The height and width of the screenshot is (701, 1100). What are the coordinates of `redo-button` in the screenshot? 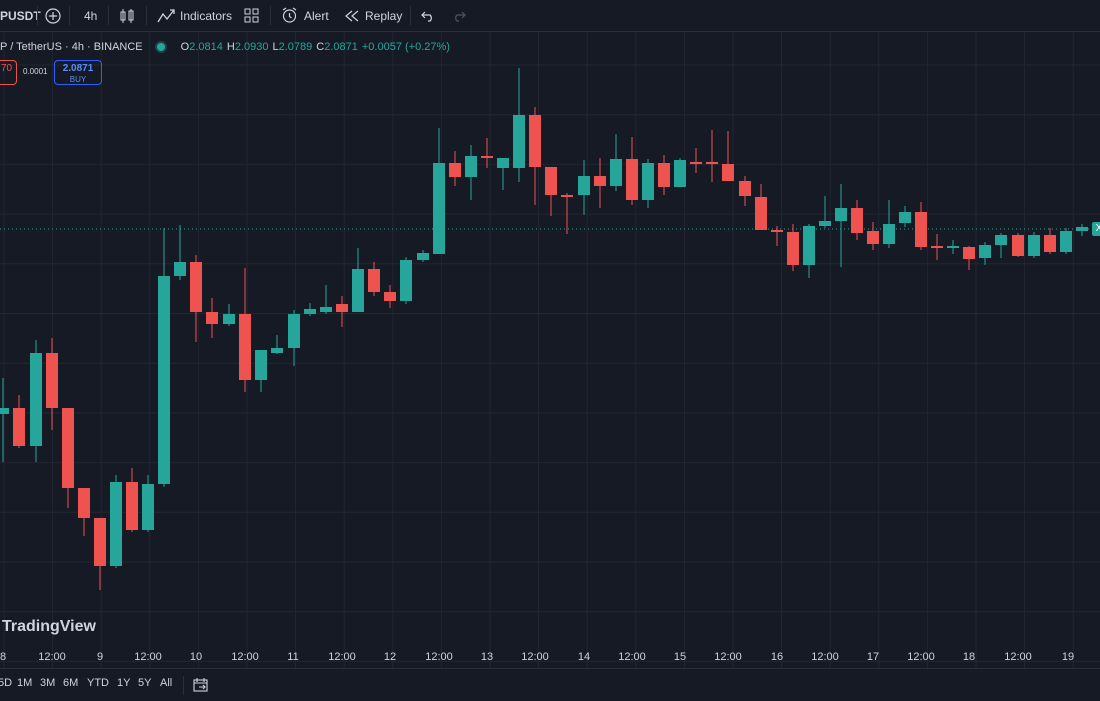 It's located at (459, 15).